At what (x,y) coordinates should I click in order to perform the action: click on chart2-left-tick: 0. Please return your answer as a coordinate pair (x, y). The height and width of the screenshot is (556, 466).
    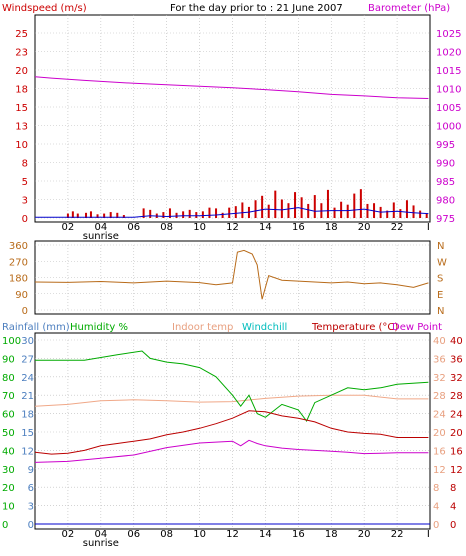
    Looking at the image, I should click on (25, 311).